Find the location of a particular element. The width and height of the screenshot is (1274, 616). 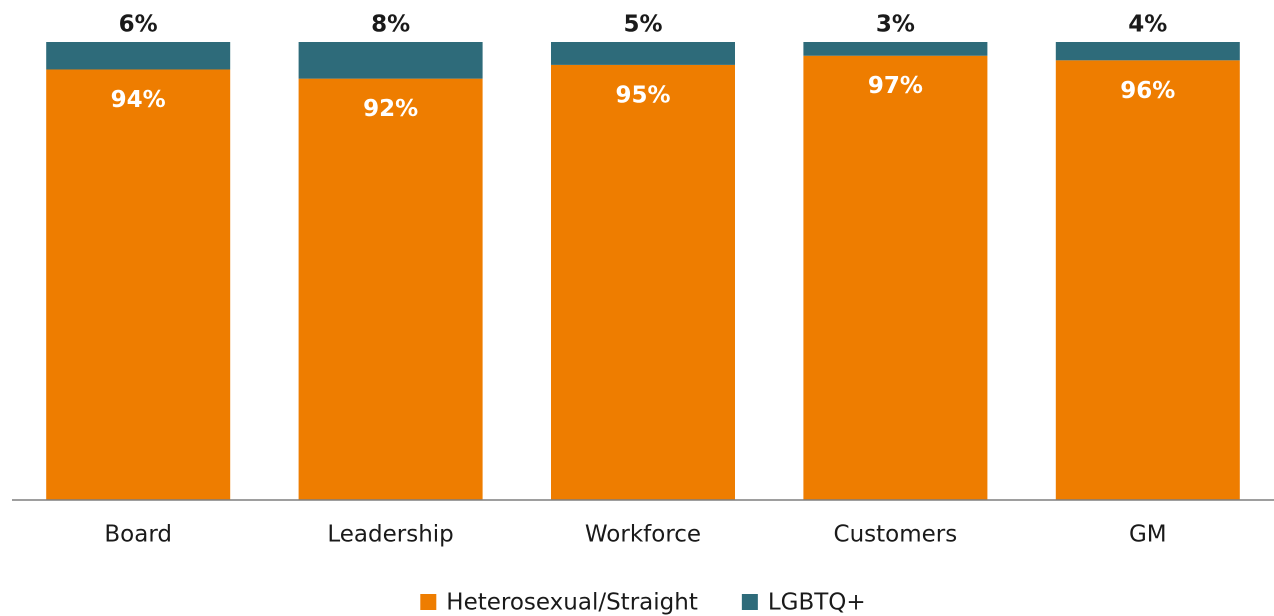

data-label: 95% is located at coordinates (642, 95).